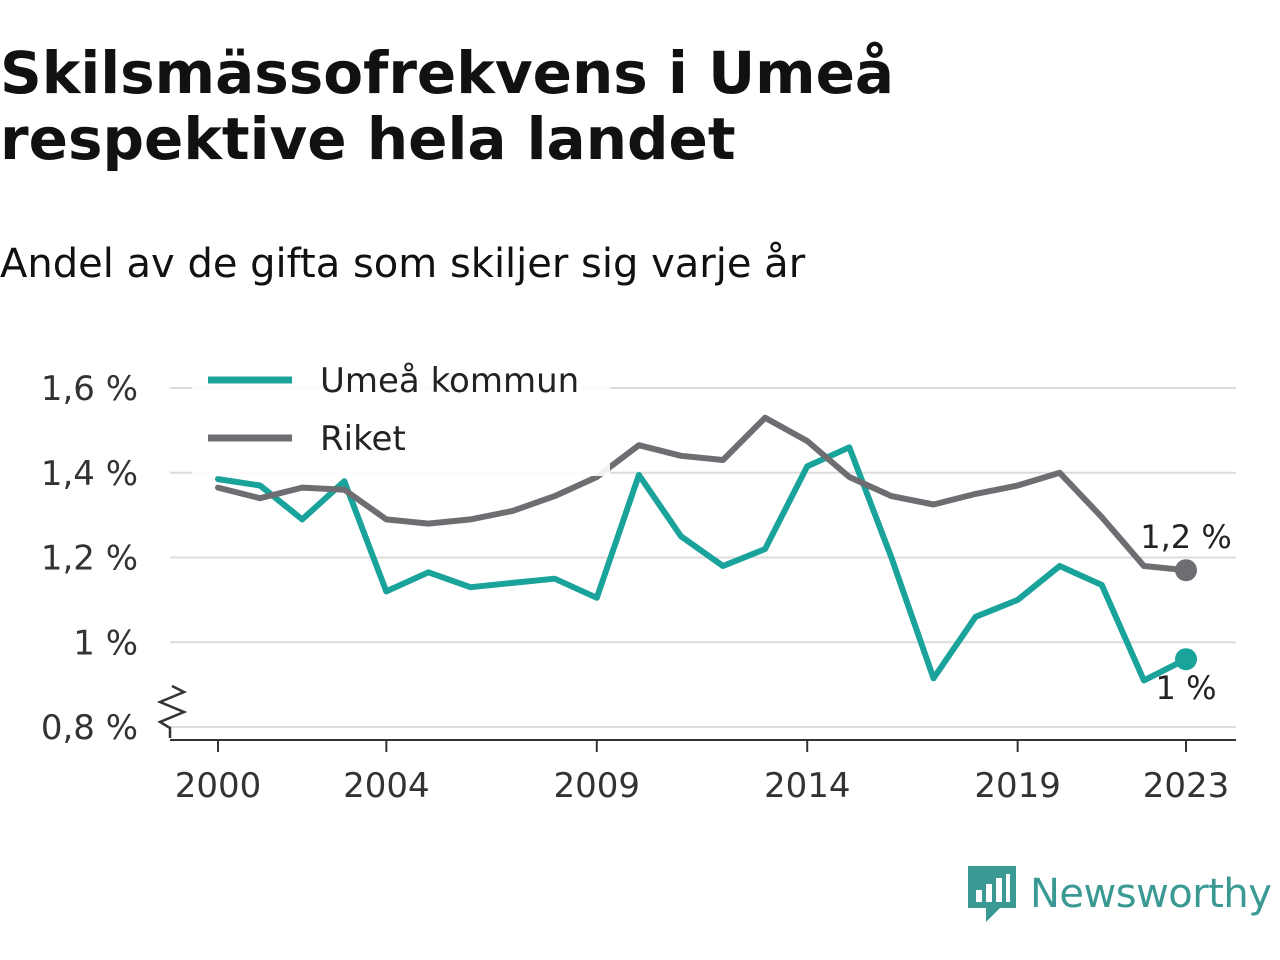 This screenshot has width=1280, height=960. I want to click on x-tick-label: 2009, so click(597, 786).